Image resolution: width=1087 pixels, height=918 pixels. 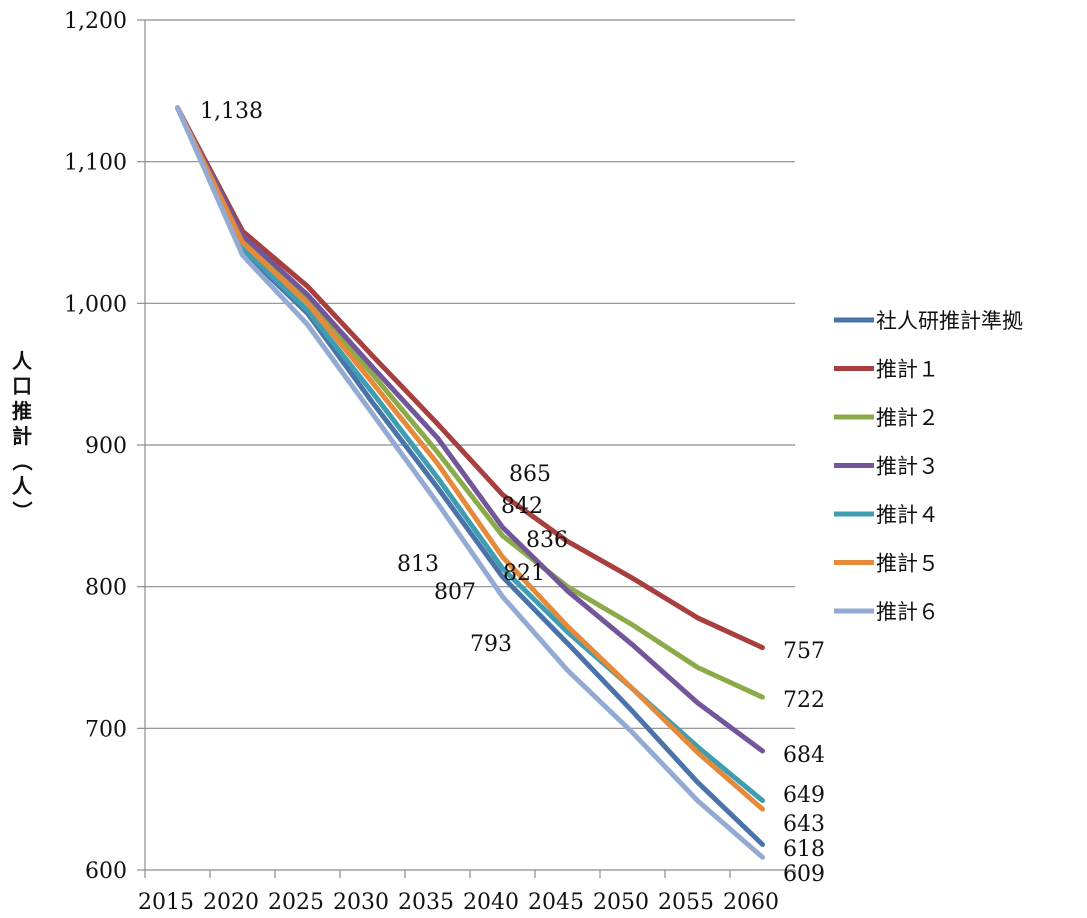 What do you see at coordinates (804, 651) in the screenshot?
I see `data-label: 757` at bounding box center [804, 651].